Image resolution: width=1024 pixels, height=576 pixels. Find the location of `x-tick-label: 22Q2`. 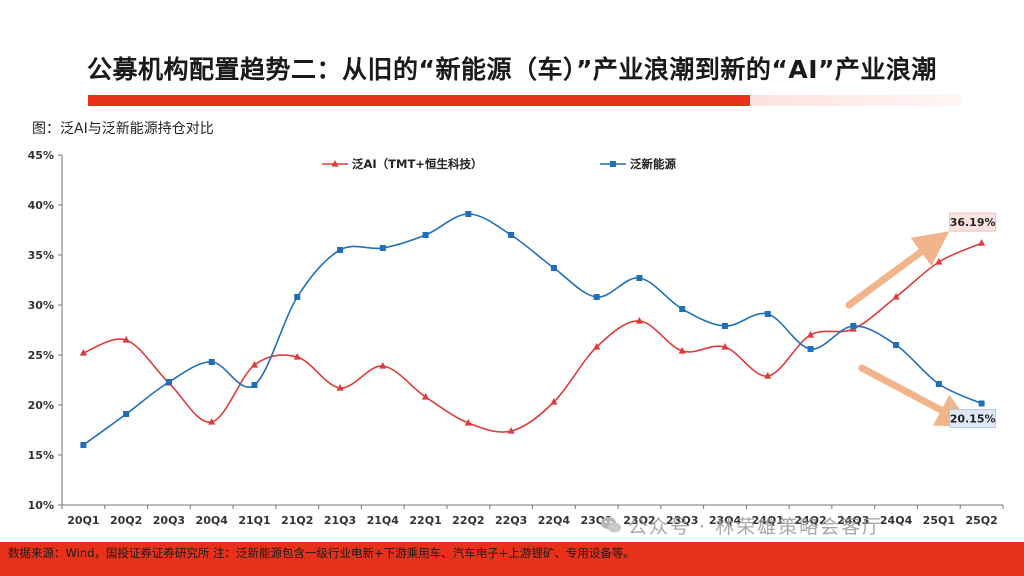

x-tick-label: 22Q2 is located at coordinates (468, 520).